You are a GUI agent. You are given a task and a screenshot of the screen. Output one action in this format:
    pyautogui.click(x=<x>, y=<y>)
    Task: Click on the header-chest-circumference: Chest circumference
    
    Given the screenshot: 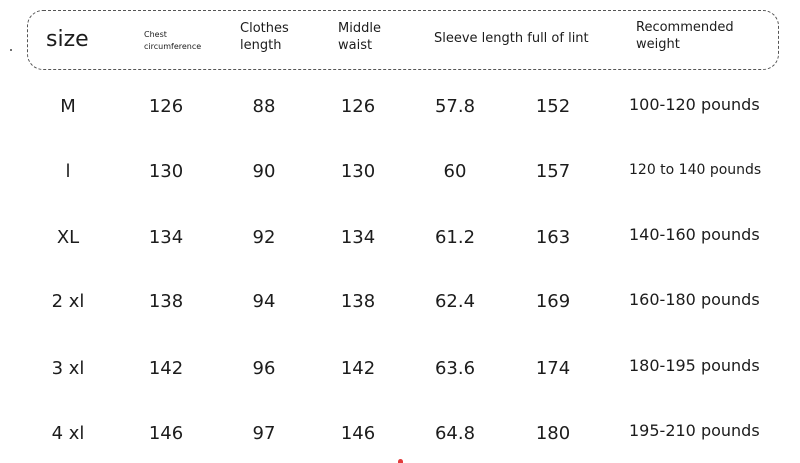 What is the action you would take?
    pyautogui.click(x=172, y=40)
    